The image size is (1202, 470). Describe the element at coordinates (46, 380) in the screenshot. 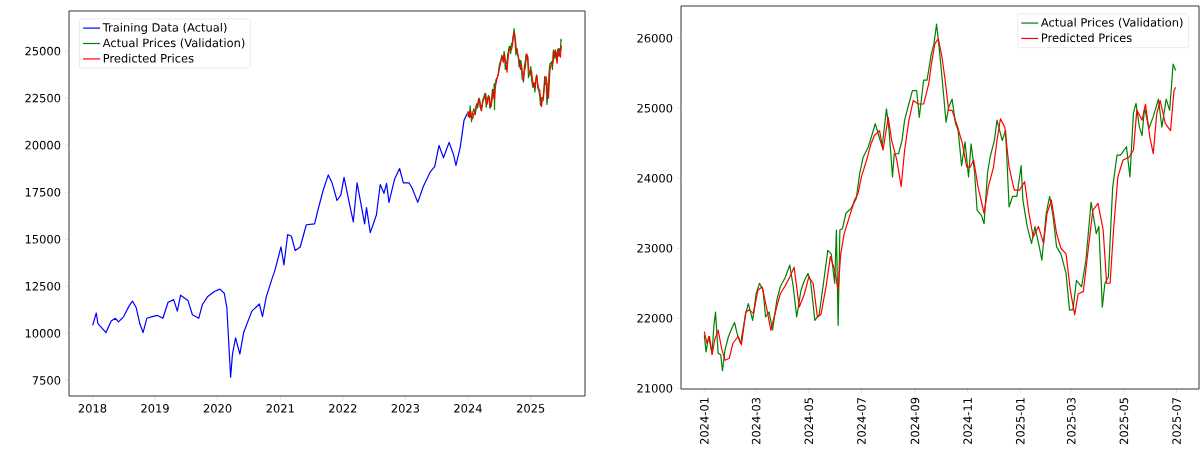

I see `y-tick-label: 7500` at that location.